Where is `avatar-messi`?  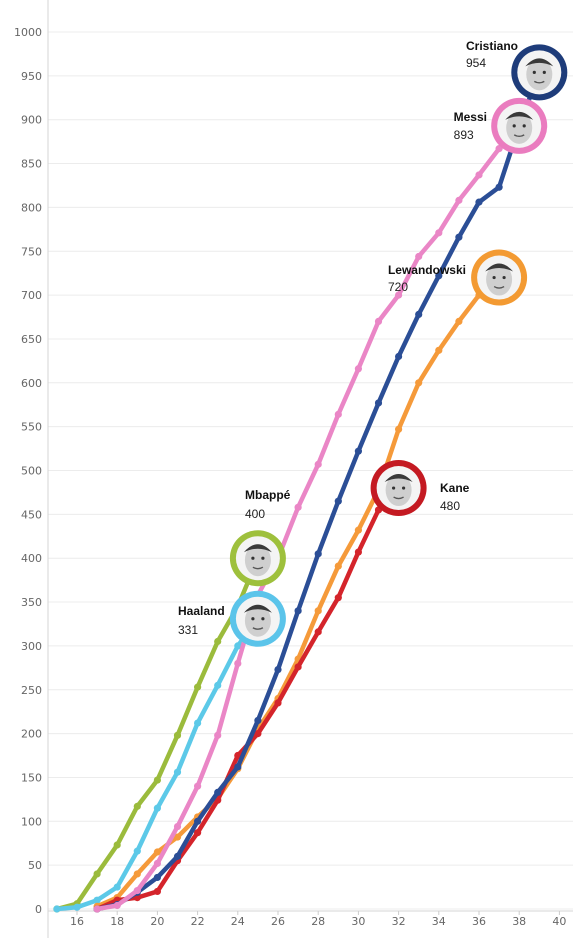
avatar-messi is located at coordinates (519, 125).